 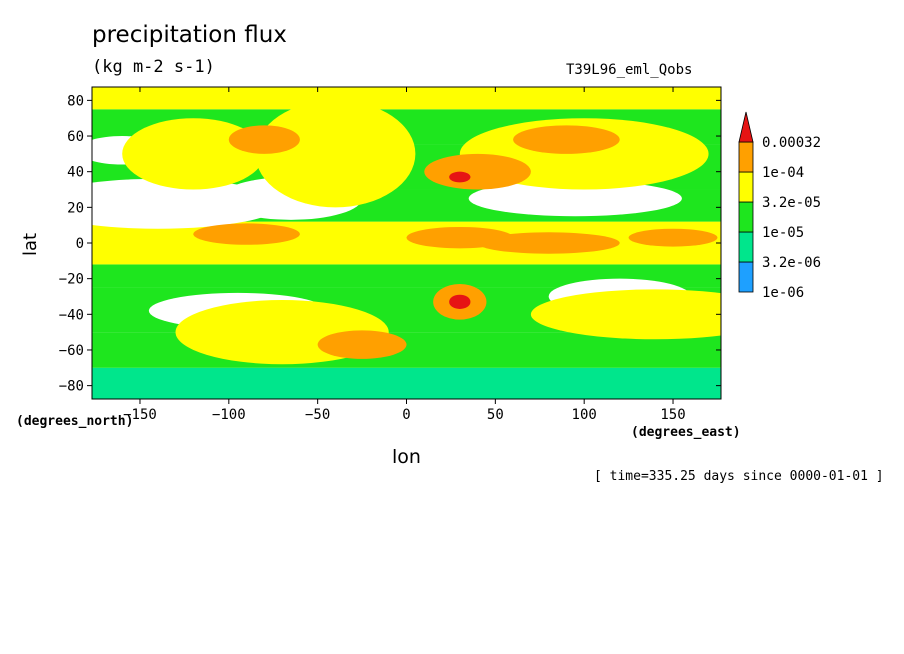 What do you see at coordinates (317, 415) in the screenshot?
I see `x-tick-label: −50` at bounding box center [317, 415].